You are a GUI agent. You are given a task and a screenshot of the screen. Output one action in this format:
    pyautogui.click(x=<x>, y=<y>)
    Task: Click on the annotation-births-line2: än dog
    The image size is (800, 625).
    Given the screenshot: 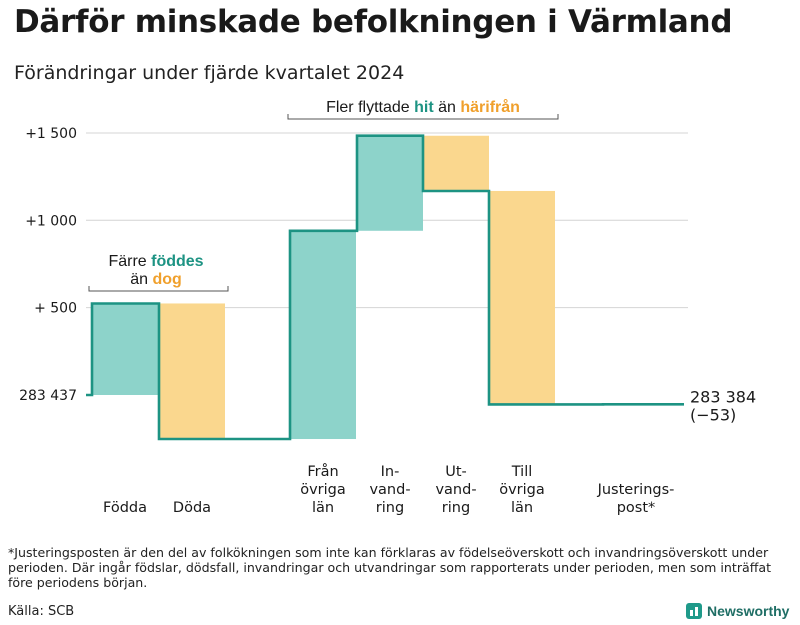 What is the action you would take?
    pyautogui.click(x=156, y=279)
    